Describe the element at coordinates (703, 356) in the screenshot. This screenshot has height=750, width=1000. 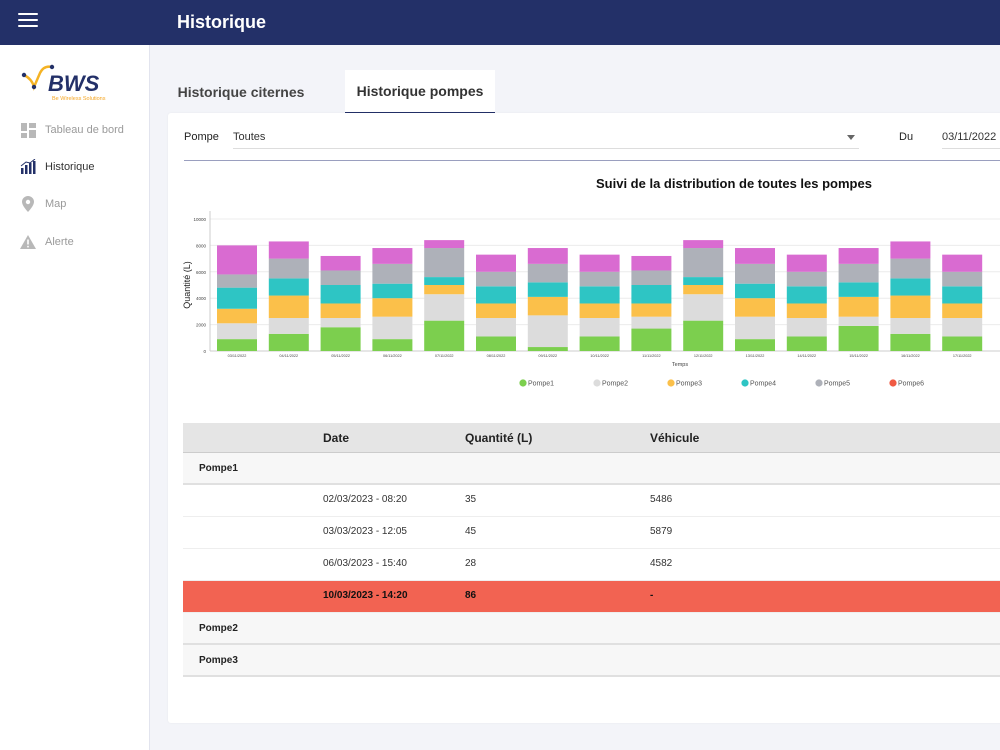
I see `x-tick-label: 12/11/2022` at that location.